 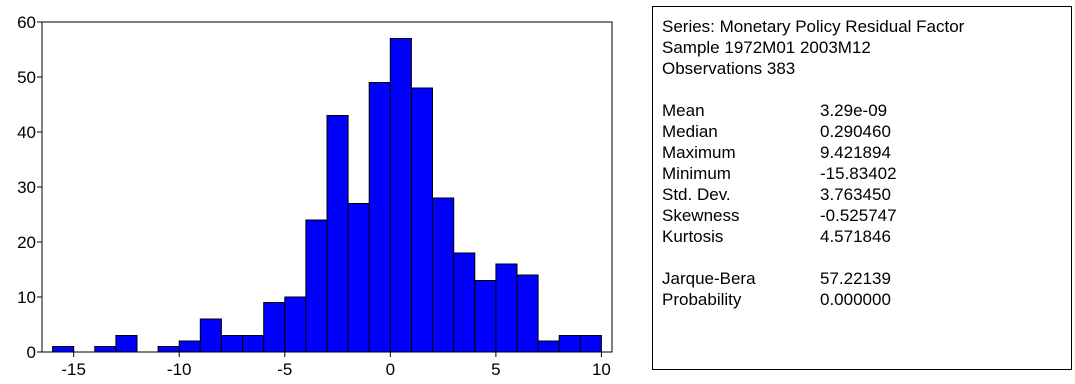 I want to click on stat-row-mean: Mean 3.29e-09, so click(x=779, y=110).